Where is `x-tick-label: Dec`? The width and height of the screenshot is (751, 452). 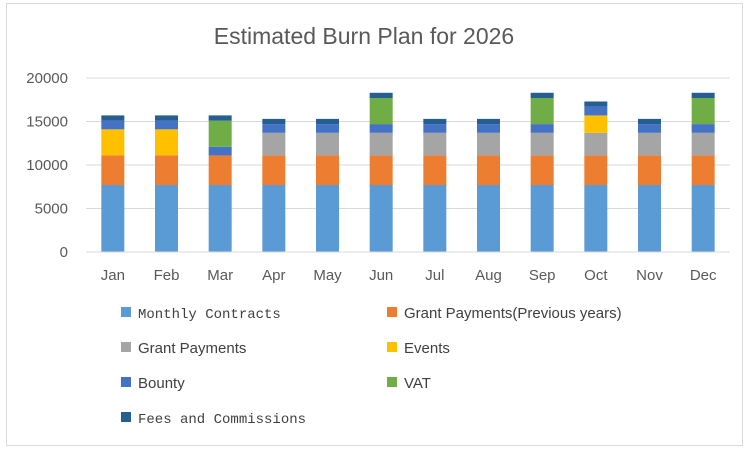
x-tick-label: Dec is located at coordinates (703, 275).